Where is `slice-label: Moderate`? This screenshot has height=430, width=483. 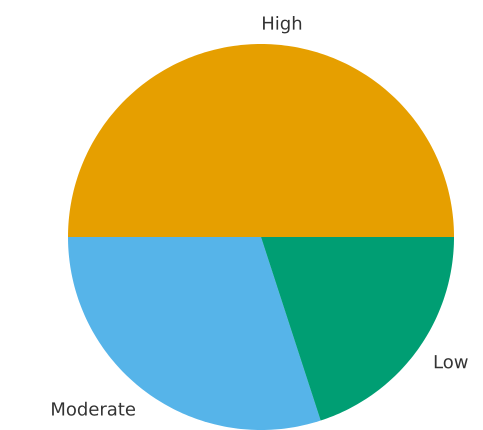 slice-label: Moderate is located at coordinates (94, 409).